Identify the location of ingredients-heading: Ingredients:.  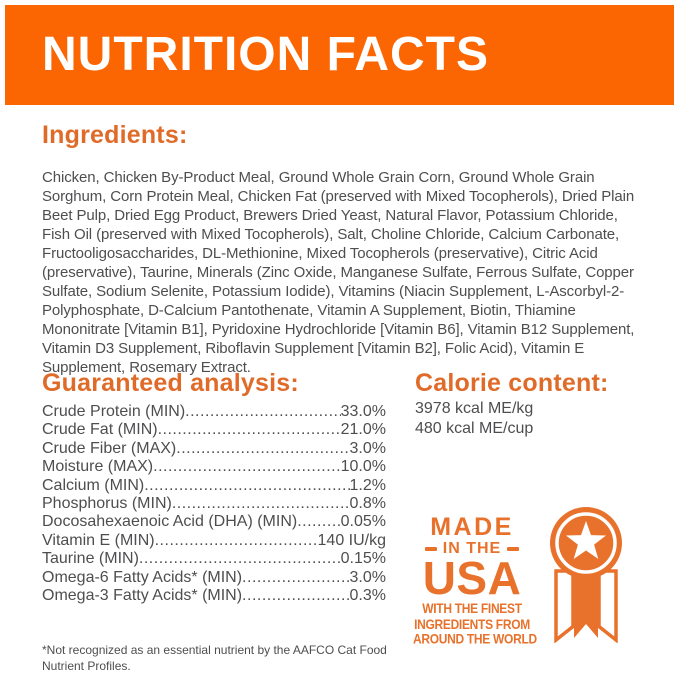
(115, 135).